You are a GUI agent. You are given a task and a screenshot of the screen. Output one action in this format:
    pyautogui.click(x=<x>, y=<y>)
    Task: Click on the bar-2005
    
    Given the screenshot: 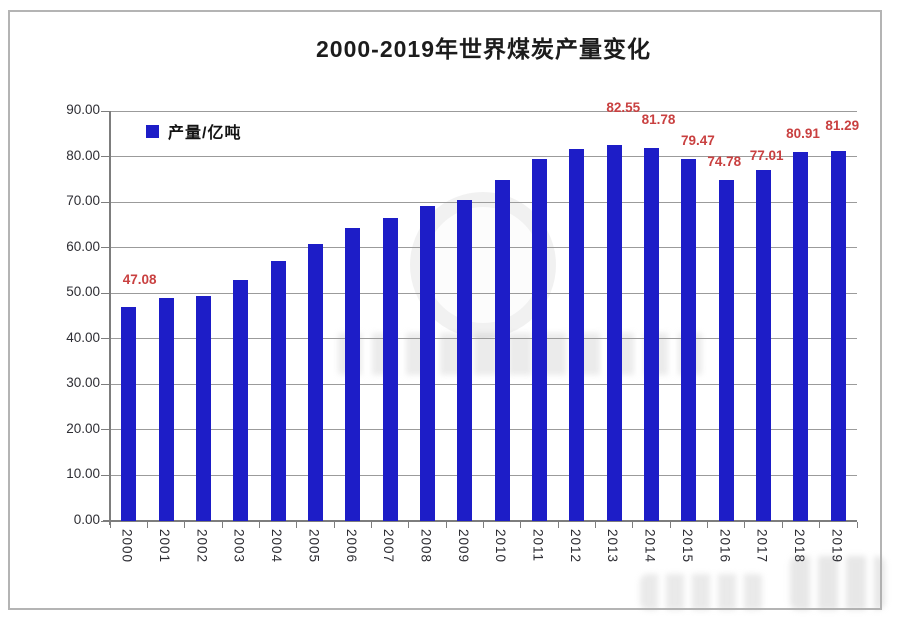 What is the action you would take?
    pyautogui.click(x=315, y=382)
    